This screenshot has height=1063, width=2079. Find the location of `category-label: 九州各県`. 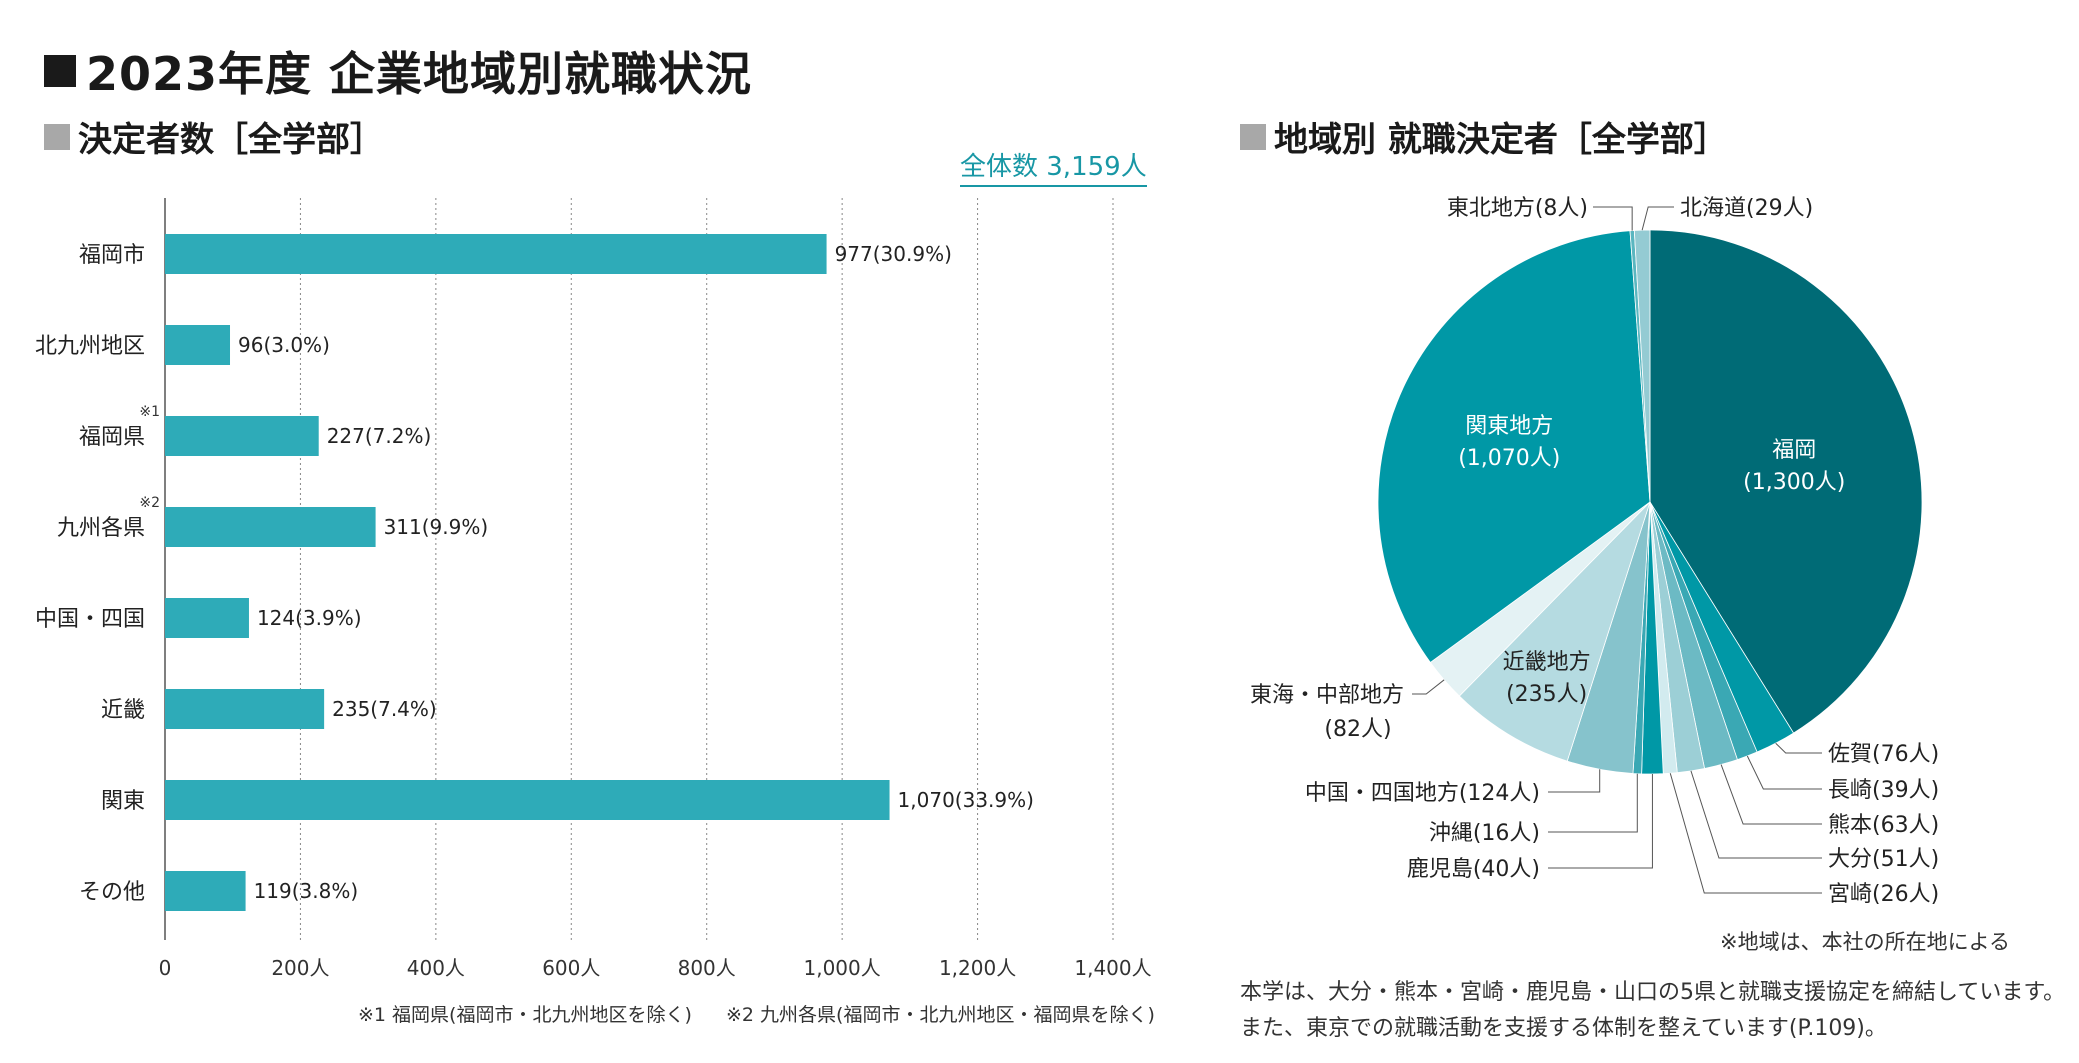

category-label: 九州各県 is located at coordinates (101, 528).